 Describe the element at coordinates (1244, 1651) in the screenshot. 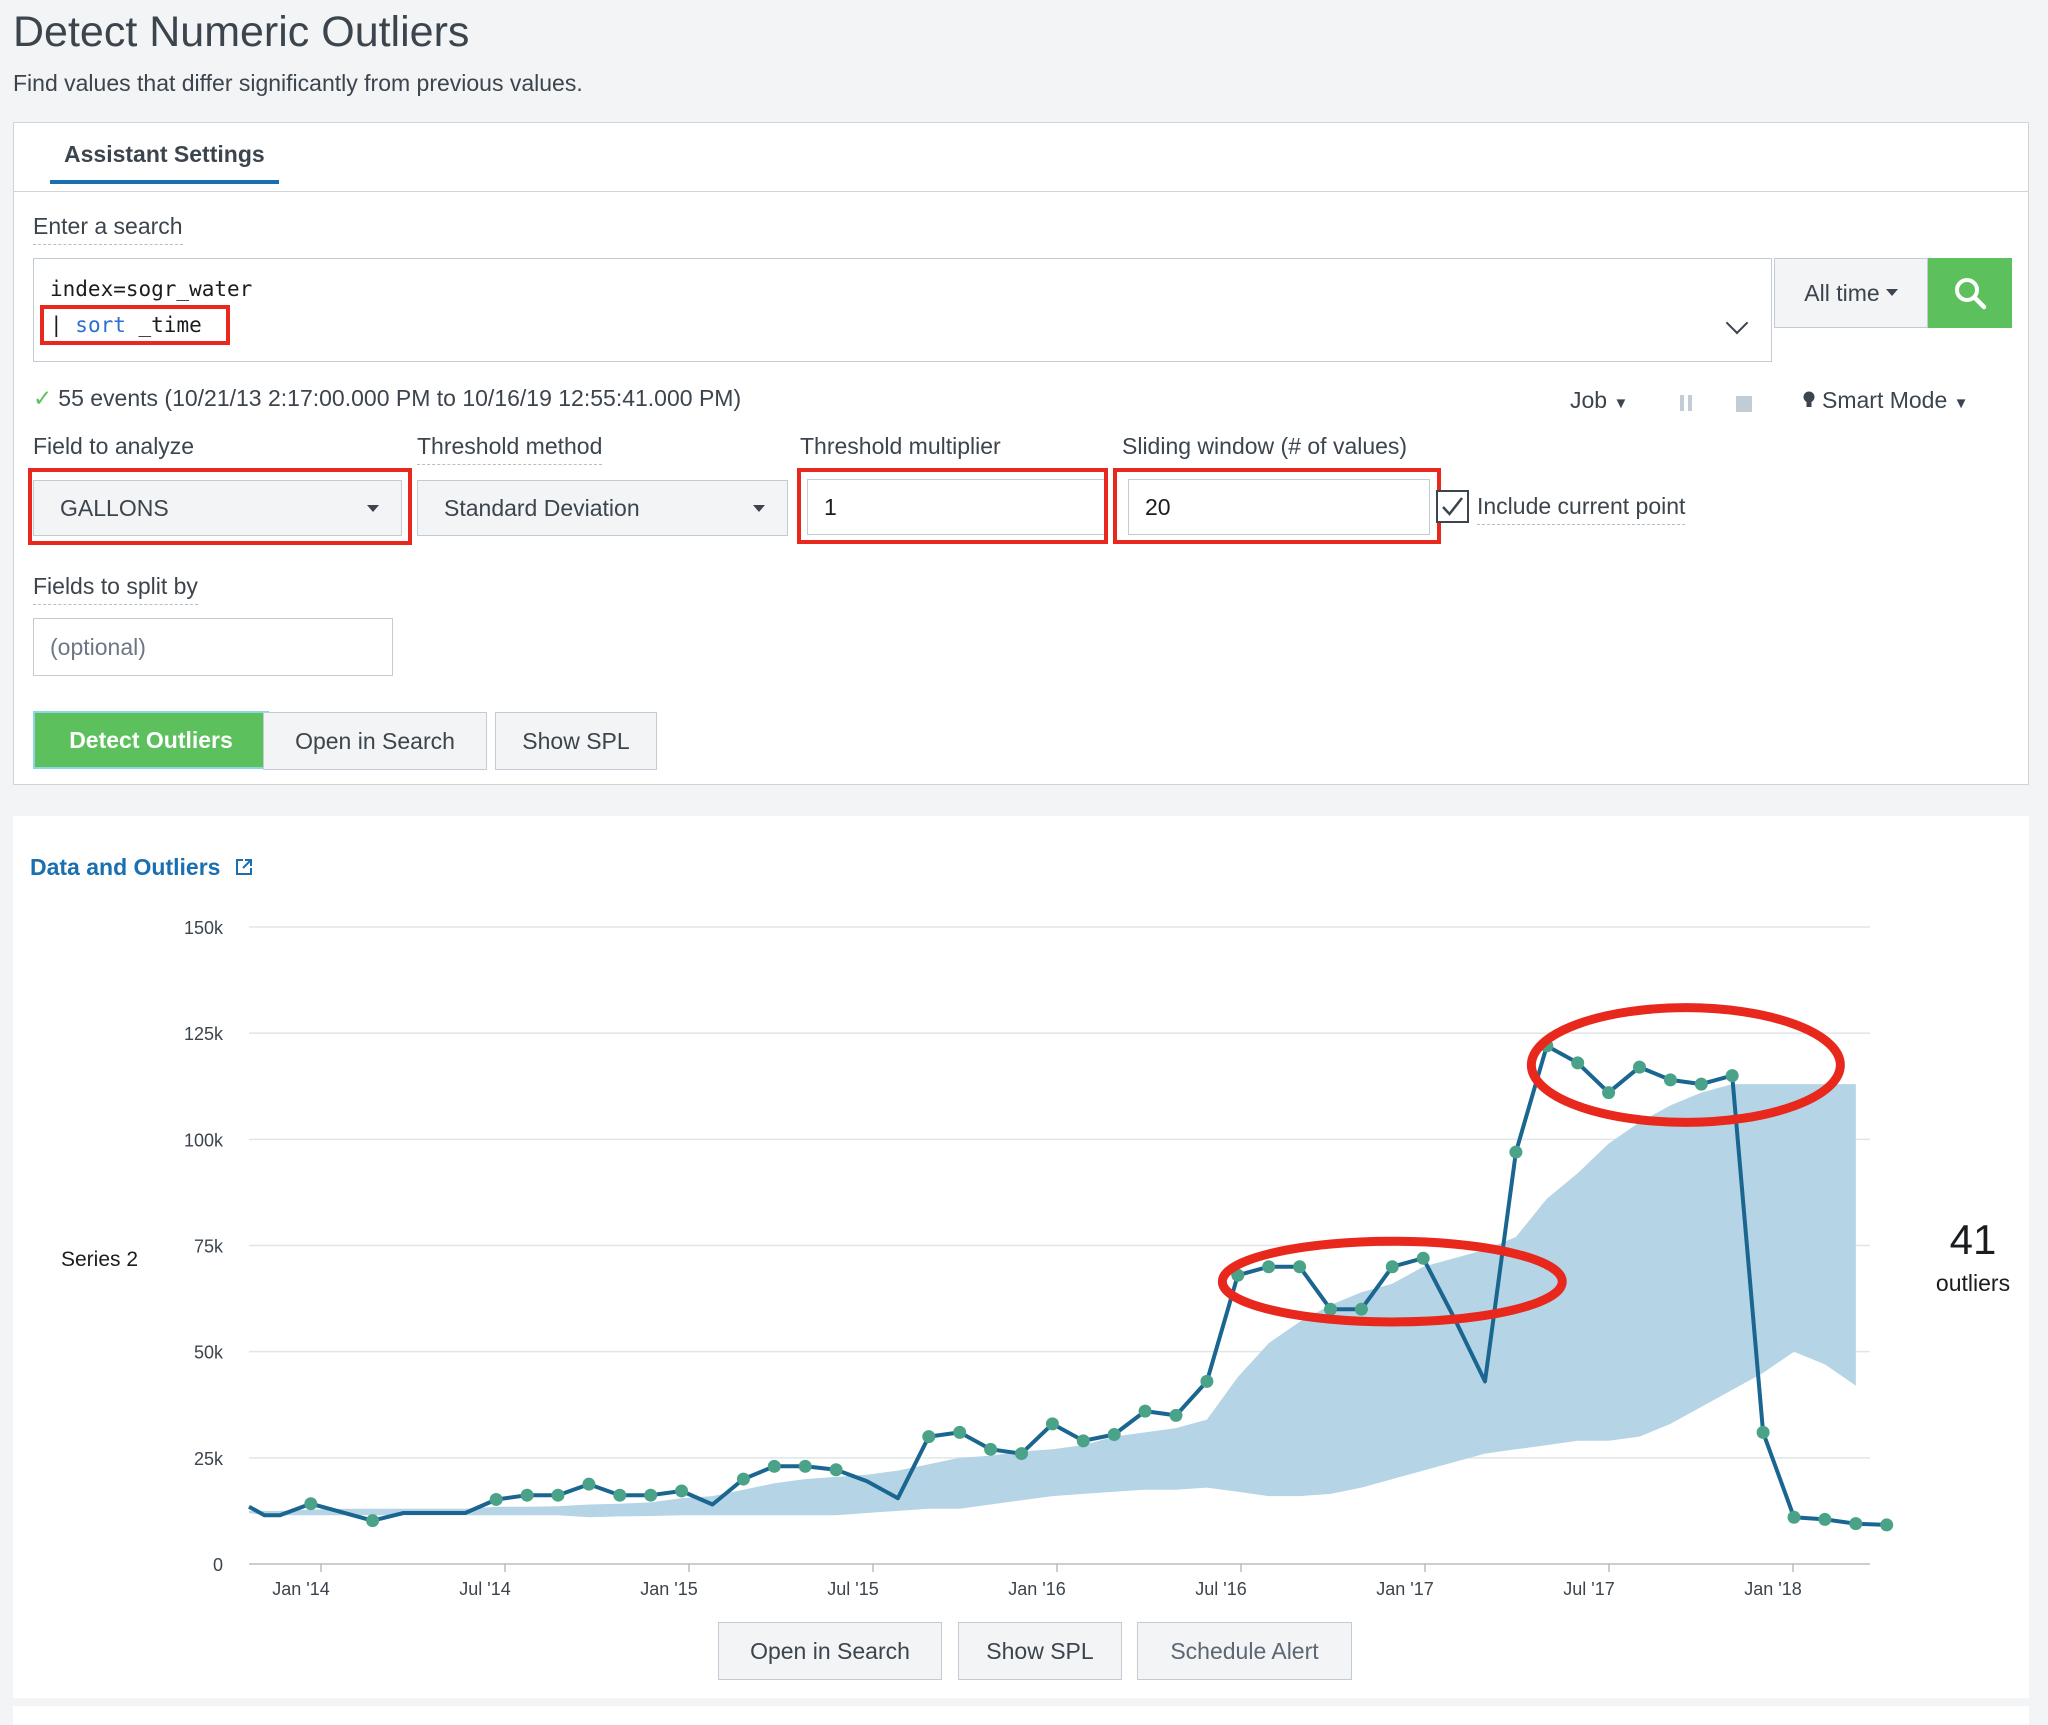

I see `schedule-alert-button: Schedule Alert` at that location.